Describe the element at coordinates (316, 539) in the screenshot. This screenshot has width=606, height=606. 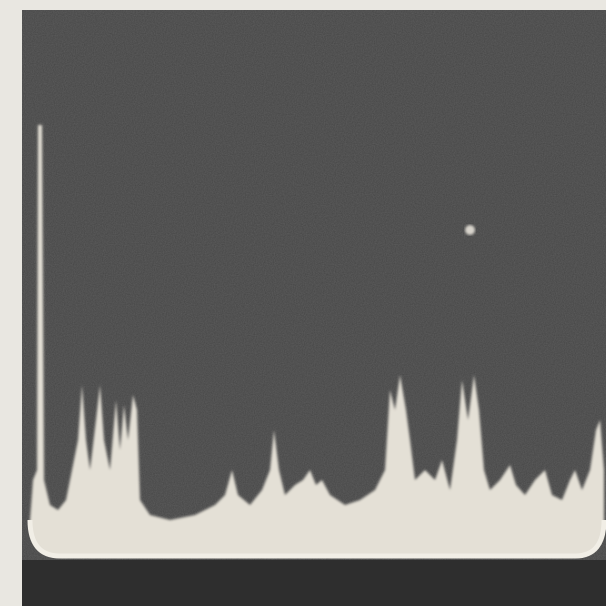
I see `trace-baseline` at that location.